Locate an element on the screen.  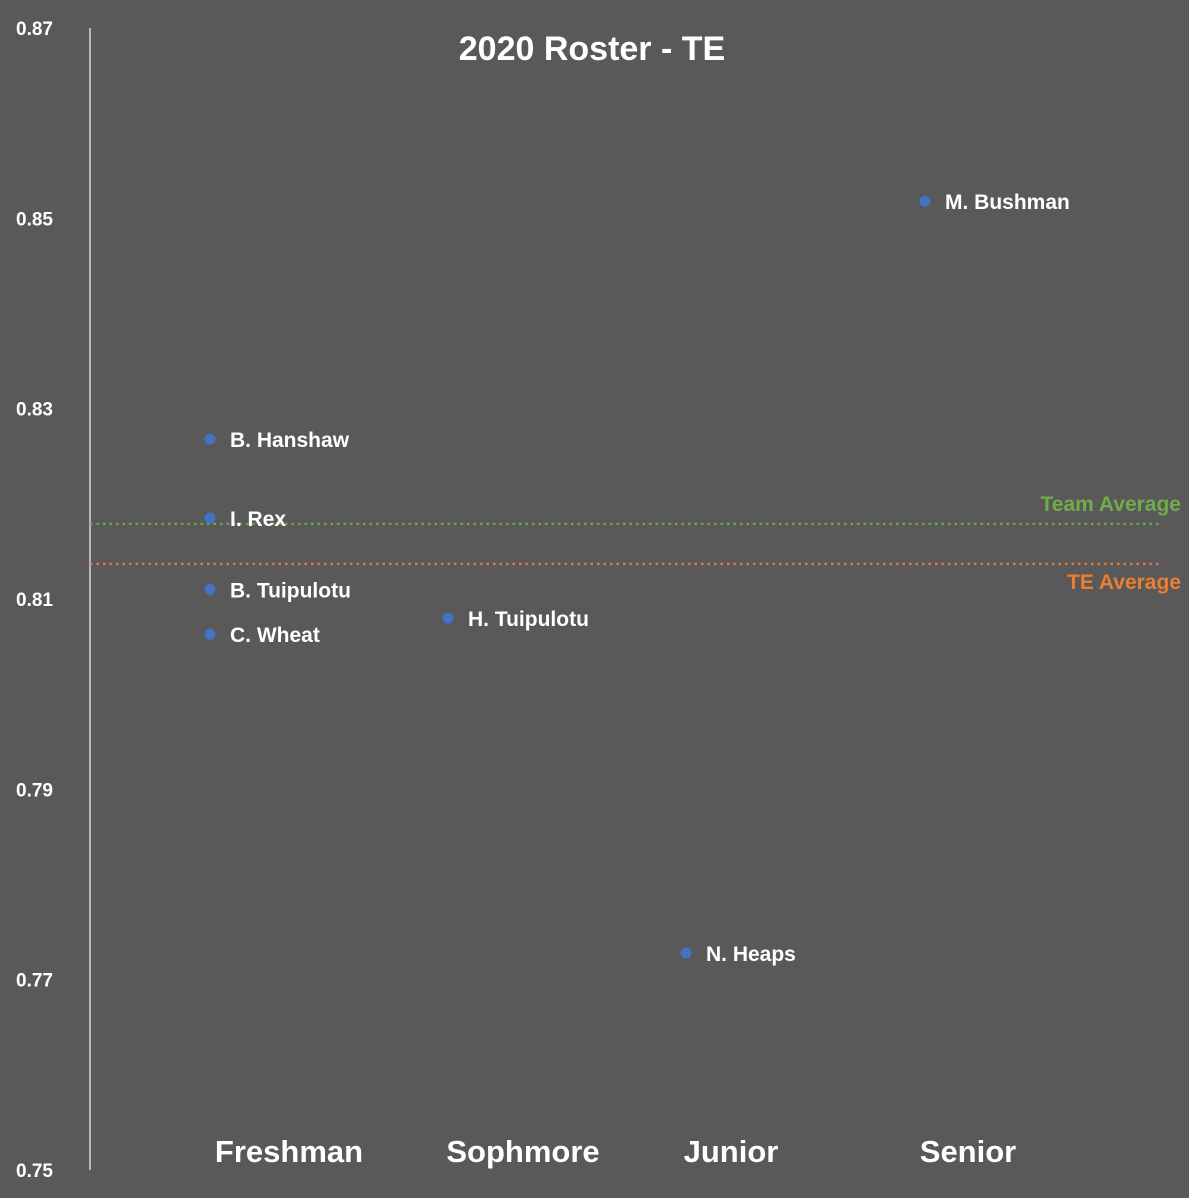
chart-title: 2020 Roster - TE is located at coordinates (592, 49).